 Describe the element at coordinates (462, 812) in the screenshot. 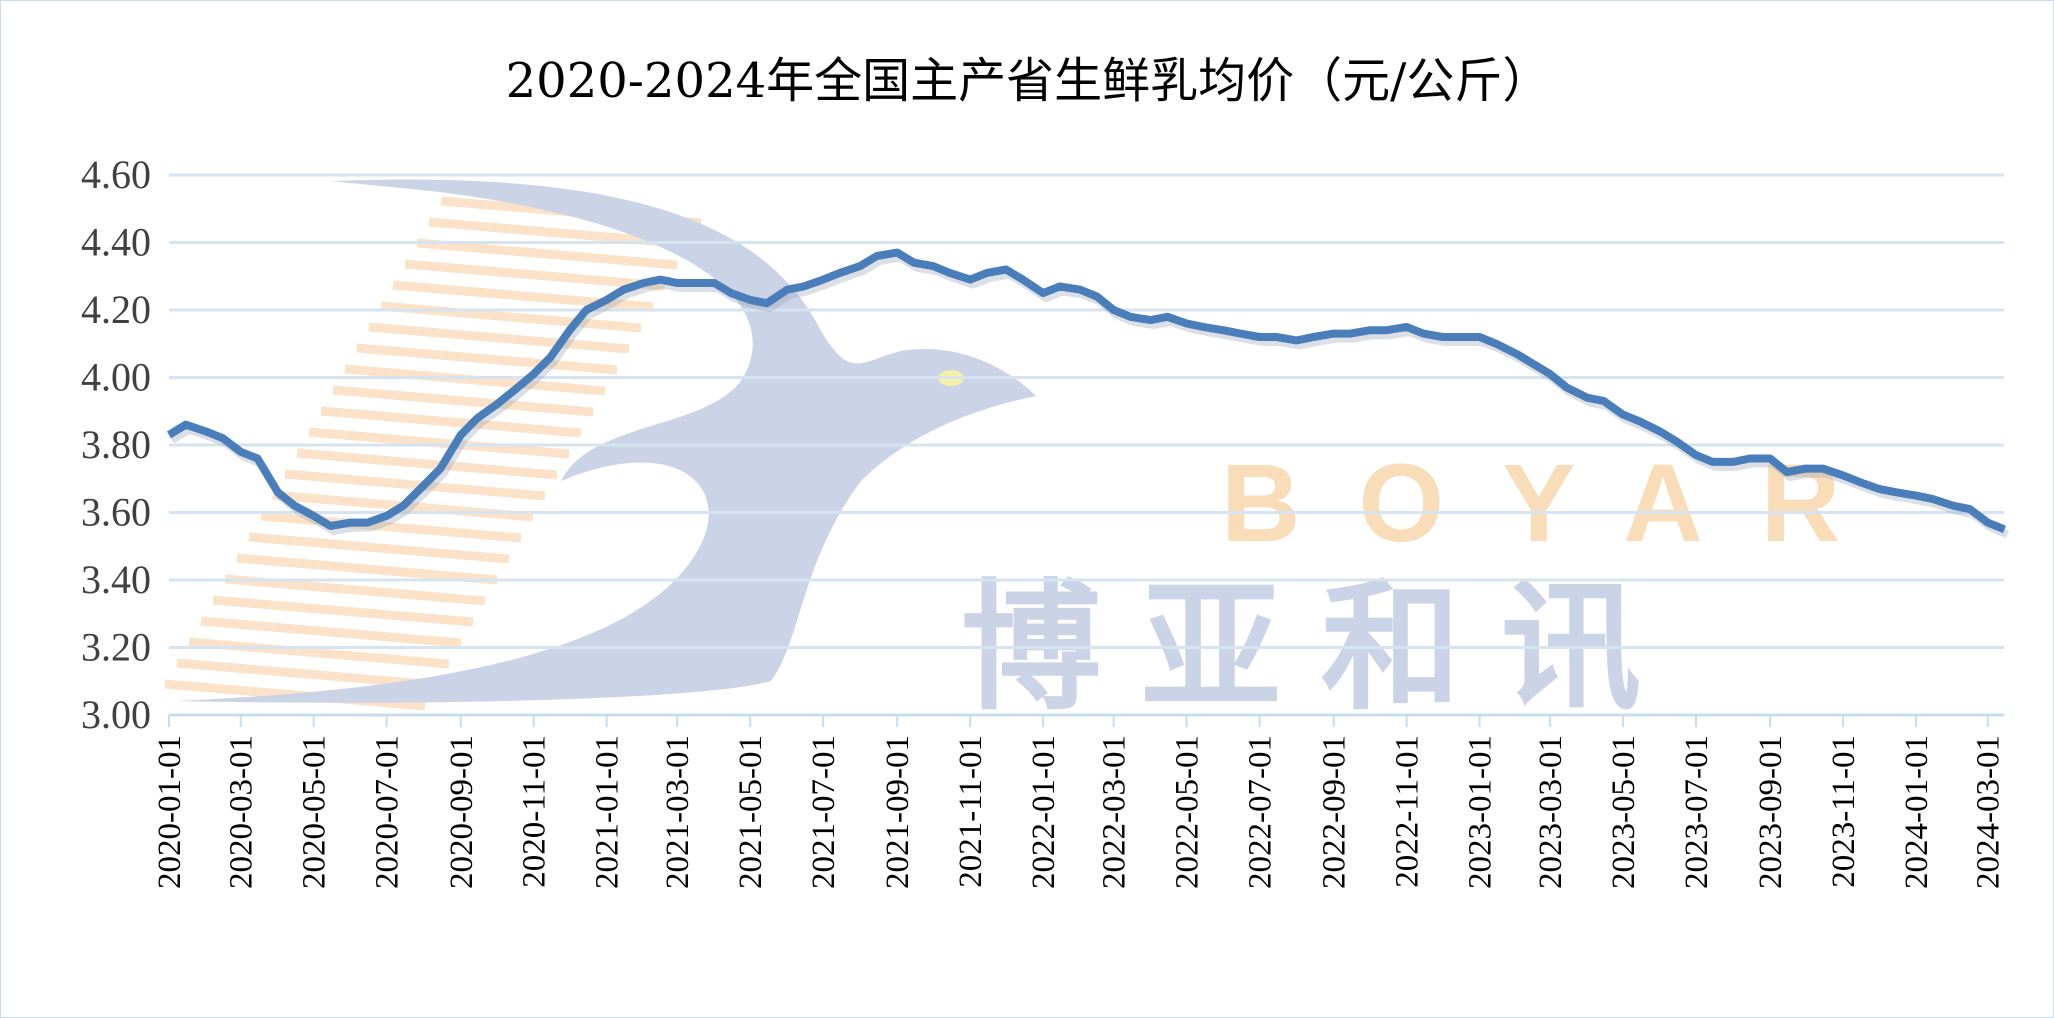

I see `x-tick-label: 2020-09-01` at that location.